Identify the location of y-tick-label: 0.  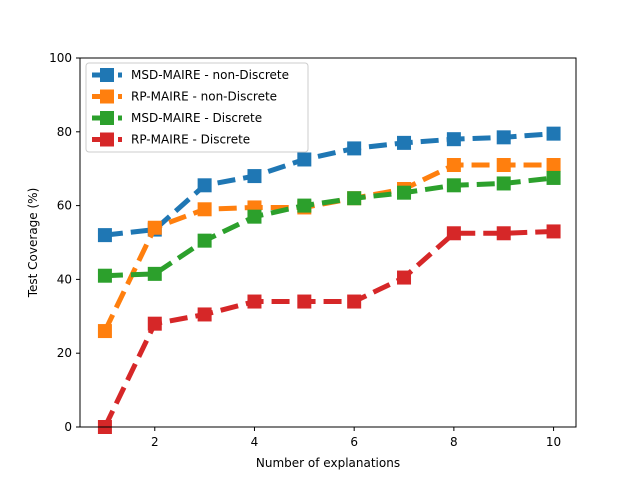
(68, 427).